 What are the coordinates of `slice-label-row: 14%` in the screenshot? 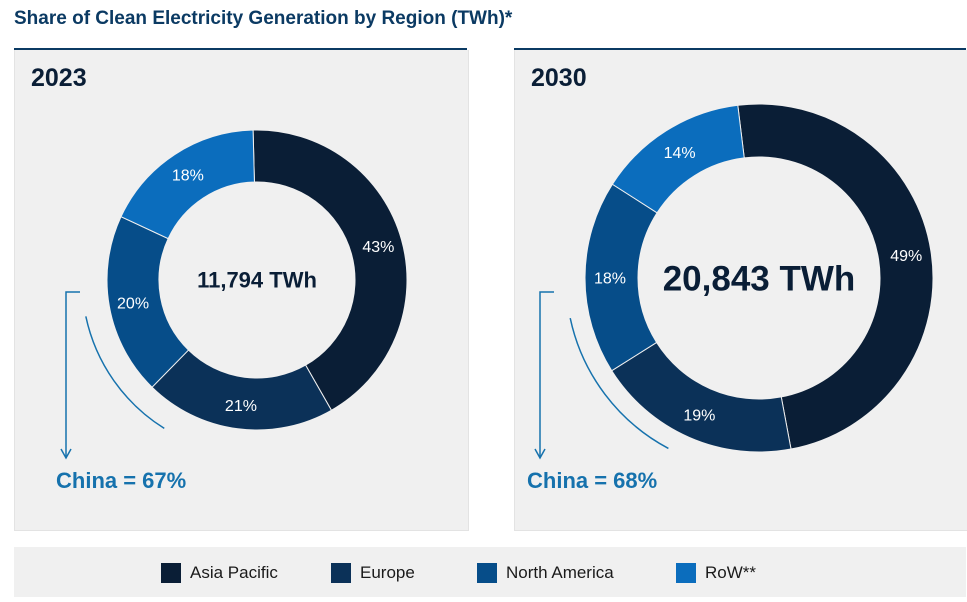 It's located at (680, 153).